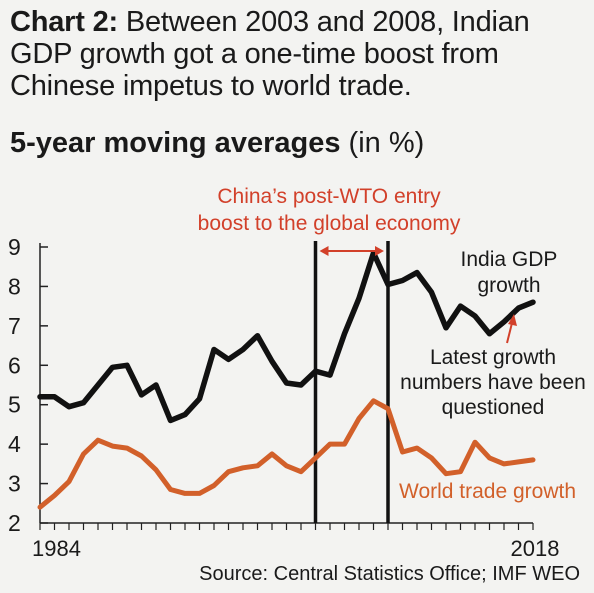  What do you see at coordinates (14, 444) in the screenshot?
I see `y-tick-label: 4` at bounding box center [14, 444].